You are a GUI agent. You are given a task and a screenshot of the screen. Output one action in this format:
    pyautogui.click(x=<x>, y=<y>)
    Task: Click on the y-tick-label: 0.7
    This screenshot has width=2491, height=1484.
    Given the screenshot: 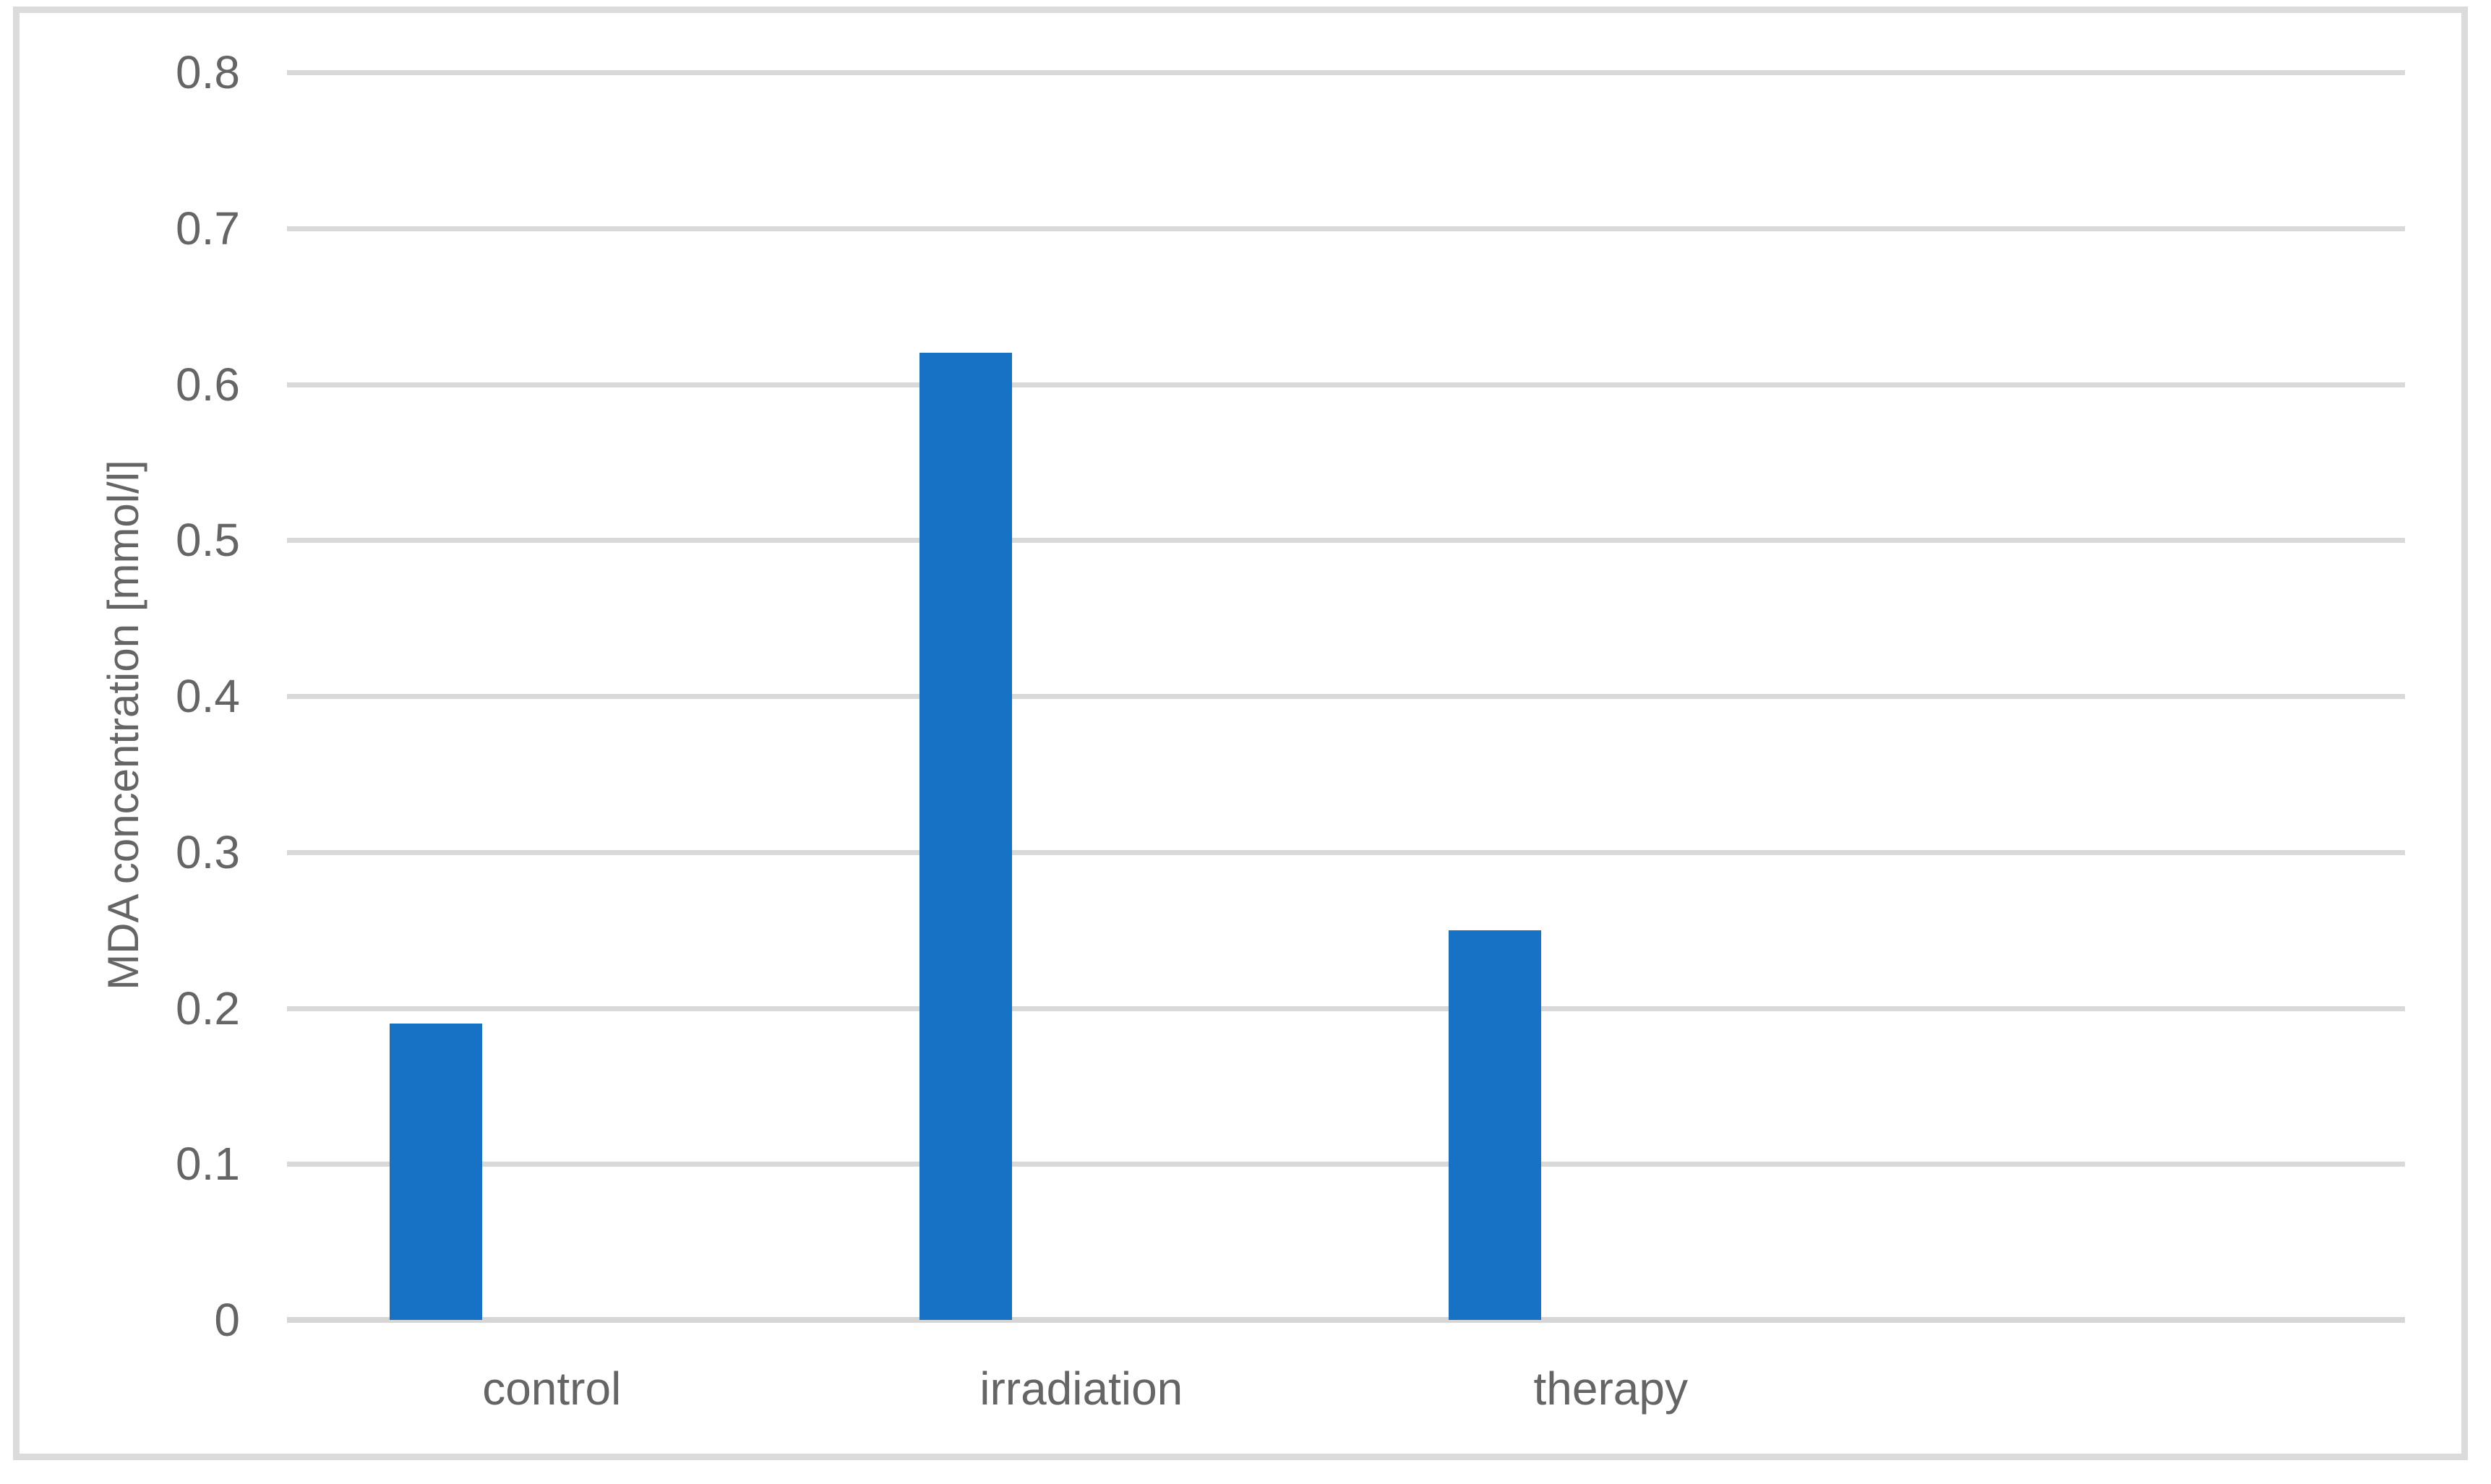 What is the action you would take?
    pyautogui.click(x=208, y=228)
    